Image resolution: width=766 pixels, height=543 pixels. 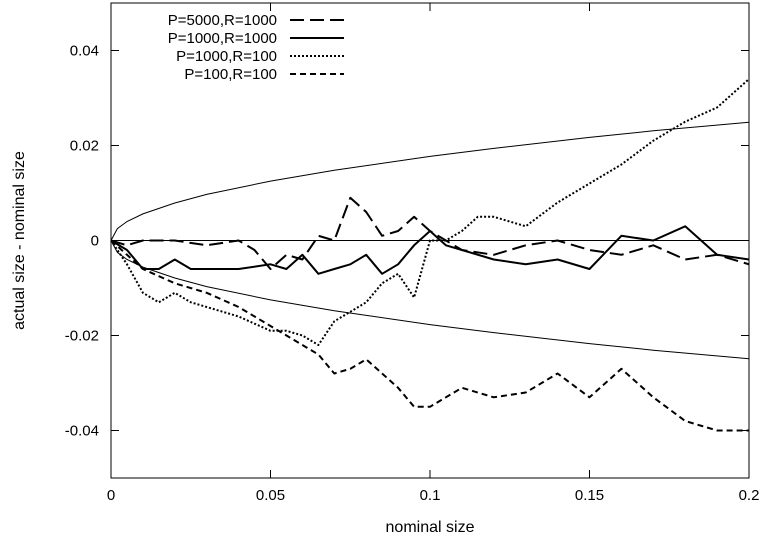 What do you see at coordinates (84, 146) in the screenshot?
I see `y-tick-label: 0.02` at bounding box center [84, 146].